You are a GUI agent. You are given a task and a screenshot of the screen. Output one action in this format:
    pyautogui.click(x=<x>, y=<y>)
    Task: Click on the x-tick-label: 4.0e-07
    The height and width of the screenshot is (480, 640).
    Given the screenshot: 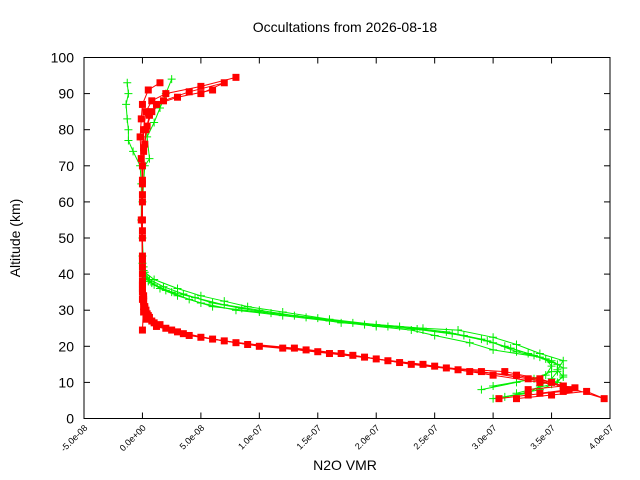 What is the action you would take?
    pyautogui.click(x=601, y=437)
    